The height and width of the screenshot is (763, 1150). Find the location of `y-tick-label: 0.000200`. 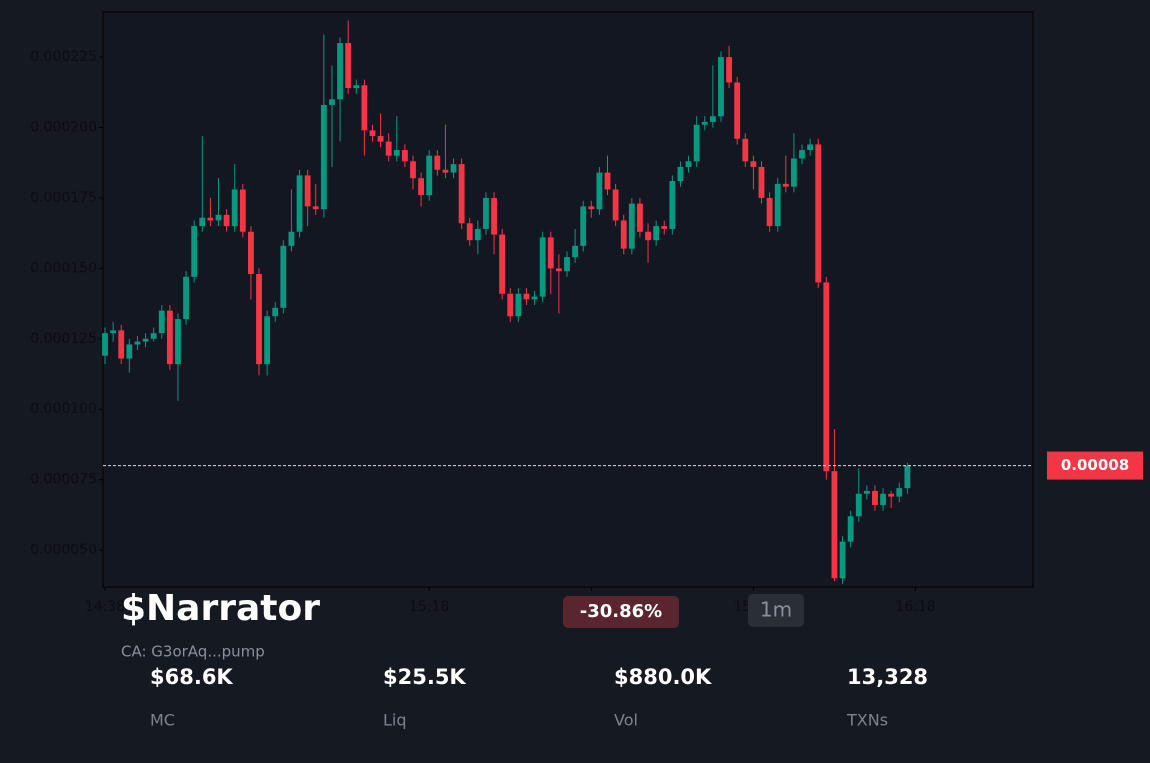

y-tick-label: 0.000200 is located at coordinates (63, 128).